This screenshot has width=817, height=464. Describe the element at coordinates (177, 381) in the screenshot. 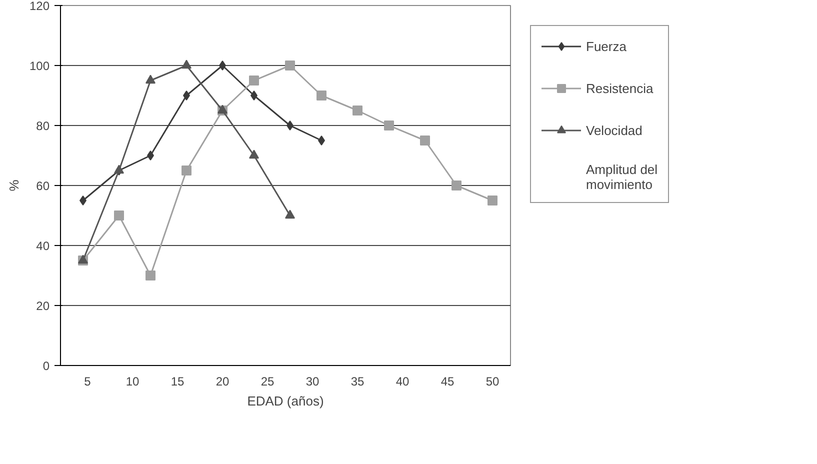

I see `x-tick-label: 15` at that location.